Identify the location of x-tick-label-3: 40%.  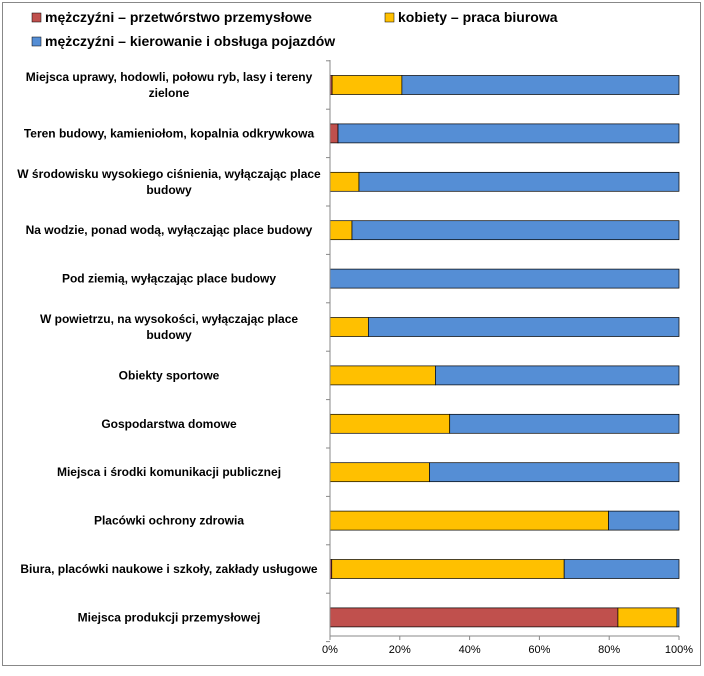
(470, 650).